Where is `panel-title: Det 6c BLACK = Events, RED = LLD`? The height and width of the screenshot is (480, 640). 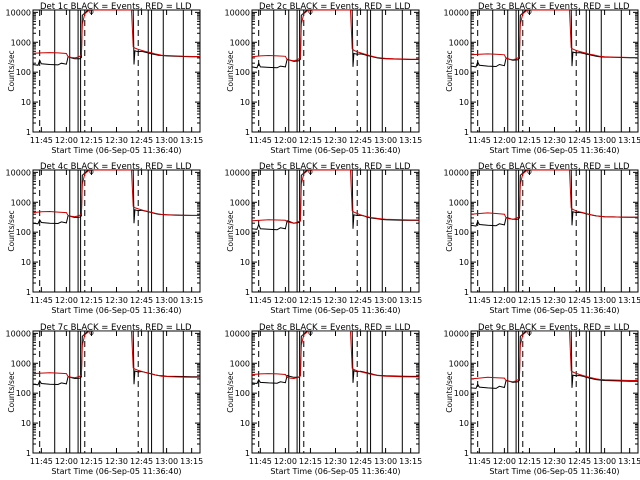
panel-title: Det 6c BLACK = Events, RED = LLD is located at coordinates (554, 167).